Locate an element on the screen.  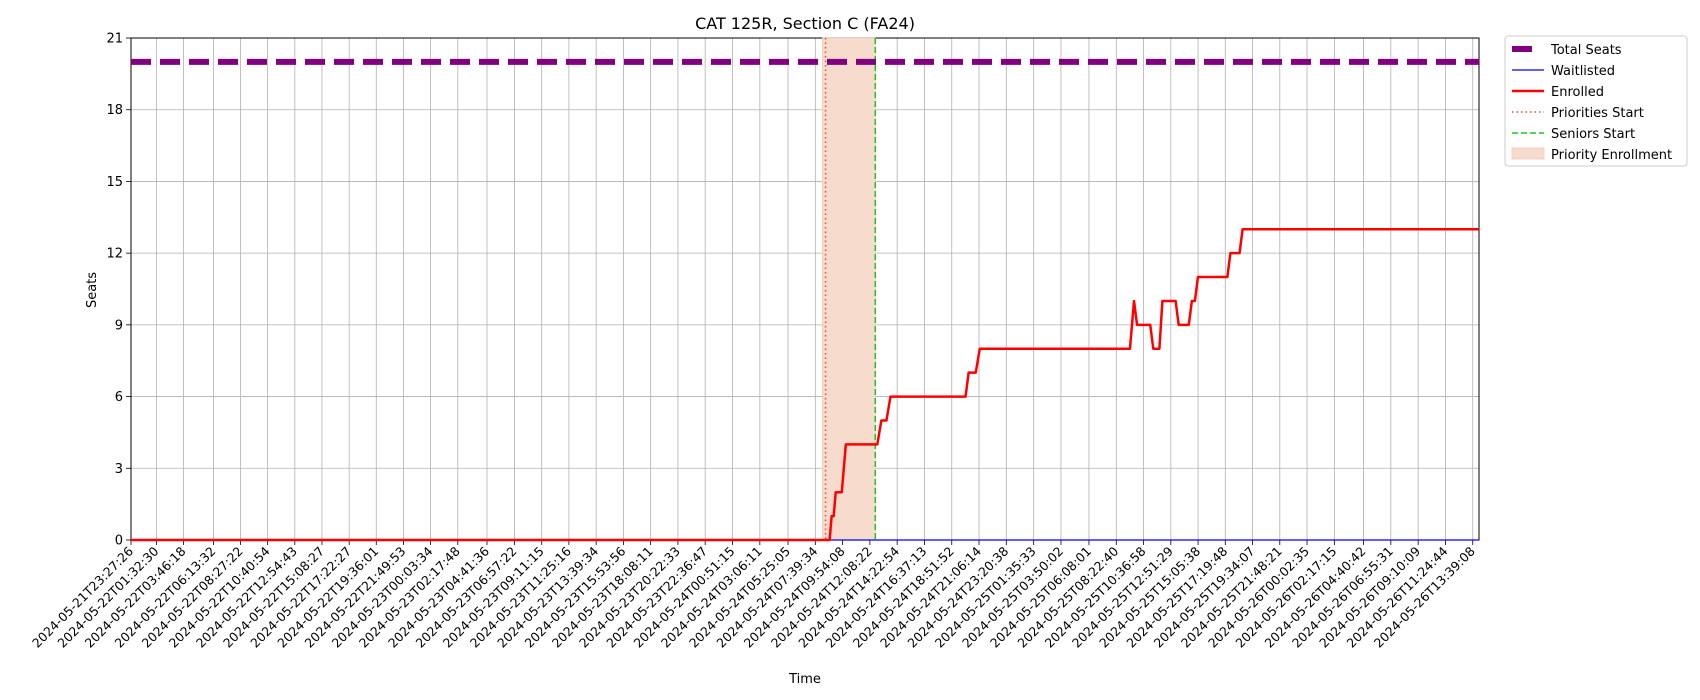
y-tick-label: 9 is located at coordinates (119, 325).